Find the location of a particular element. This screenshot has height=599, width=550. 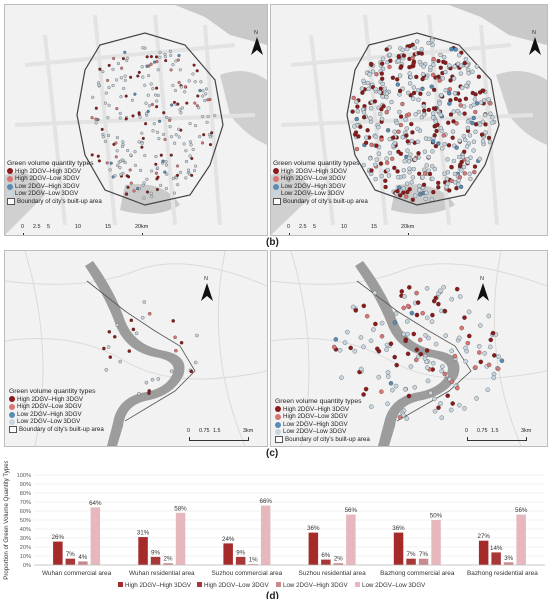

data-label: 26% is located at coordinates (58, 537).